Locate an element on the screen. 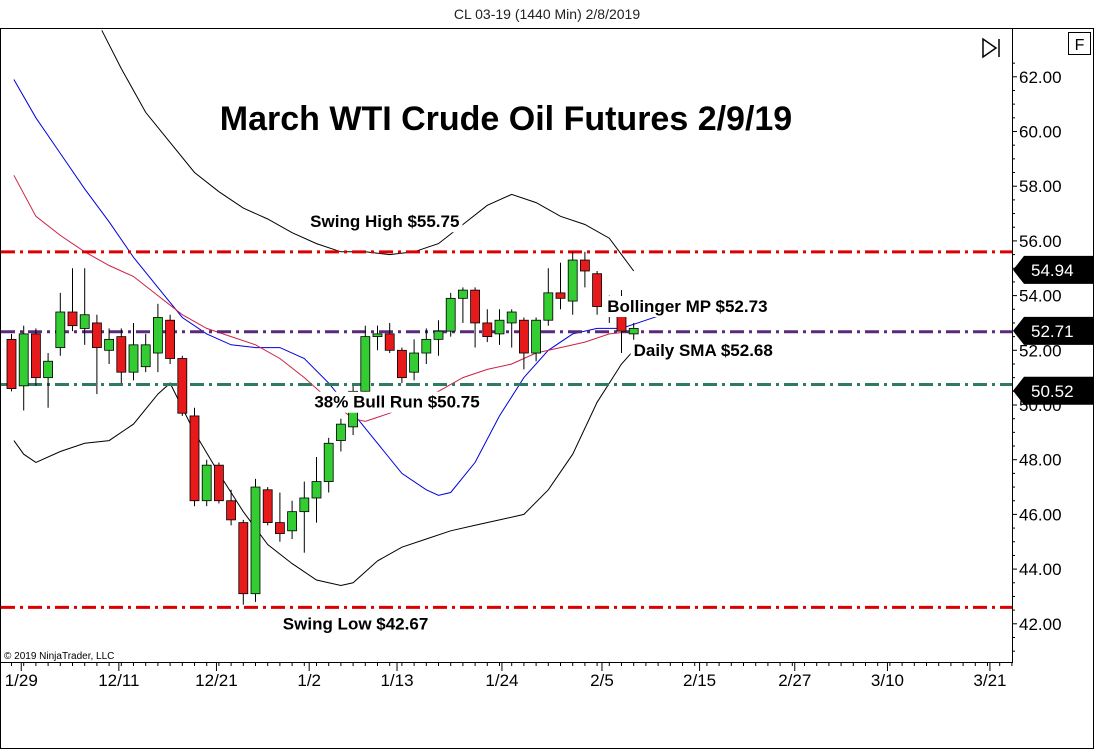 Image resolution: width=1094 pixels, height=749 pixels. x-tick-label: 2/27 is located at coordinates (794, 680).